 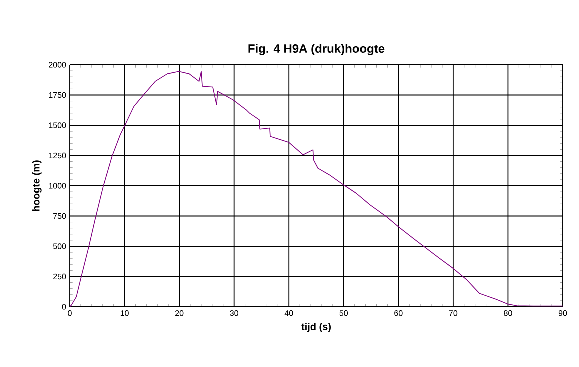 What do you see at coordinates (563, 313) in the screenshot?
I see `x-tick-label: 90` at bounding box center [563, 313].